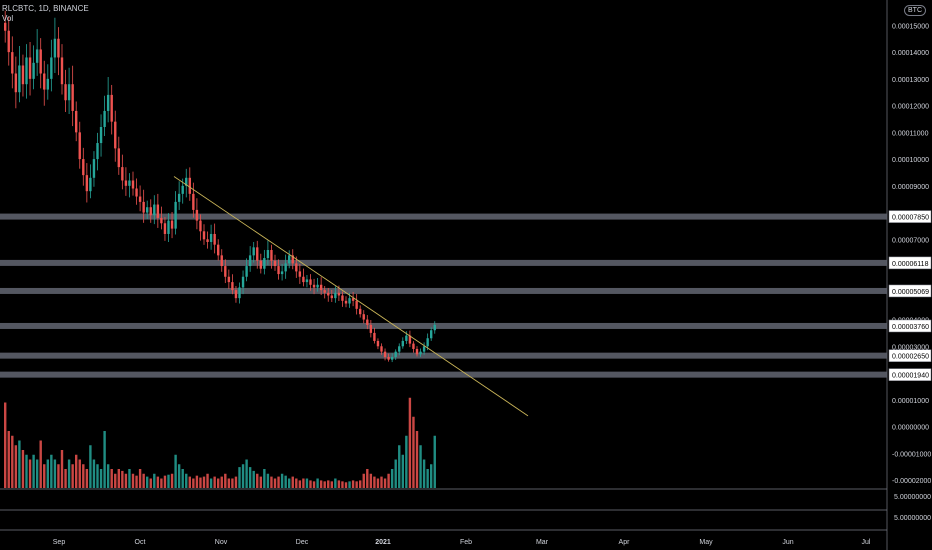 Image resolution: width=932 pixels, height=550 pixels. I want to click on time-axis-label: Feb, so click(466, 542).